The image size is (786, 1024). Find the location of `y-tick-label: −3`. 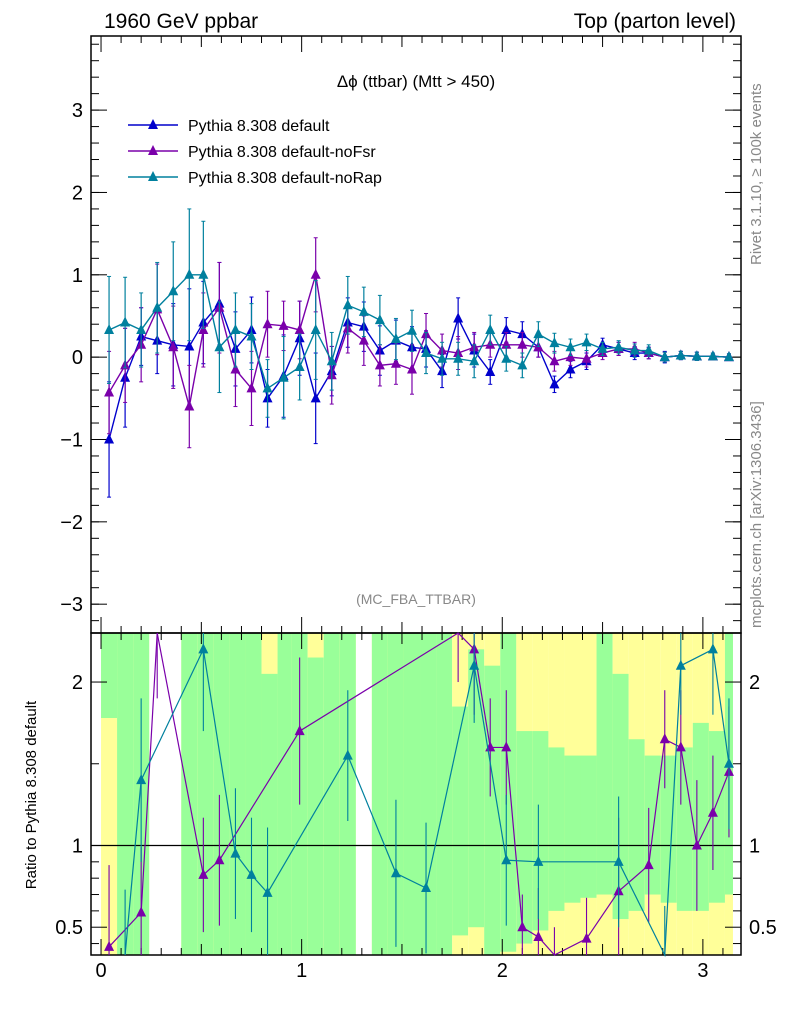

y-tick-label: −3 is located at coordinates (71, 605).